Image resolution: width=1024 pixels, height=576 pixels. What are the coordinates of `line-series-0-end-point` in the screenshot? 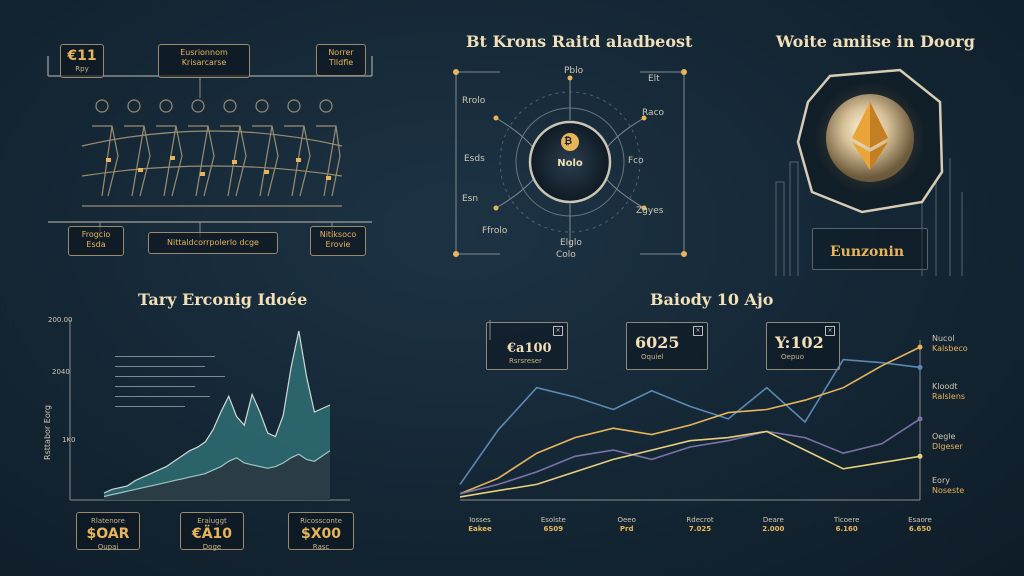 It's located at (920, 367).